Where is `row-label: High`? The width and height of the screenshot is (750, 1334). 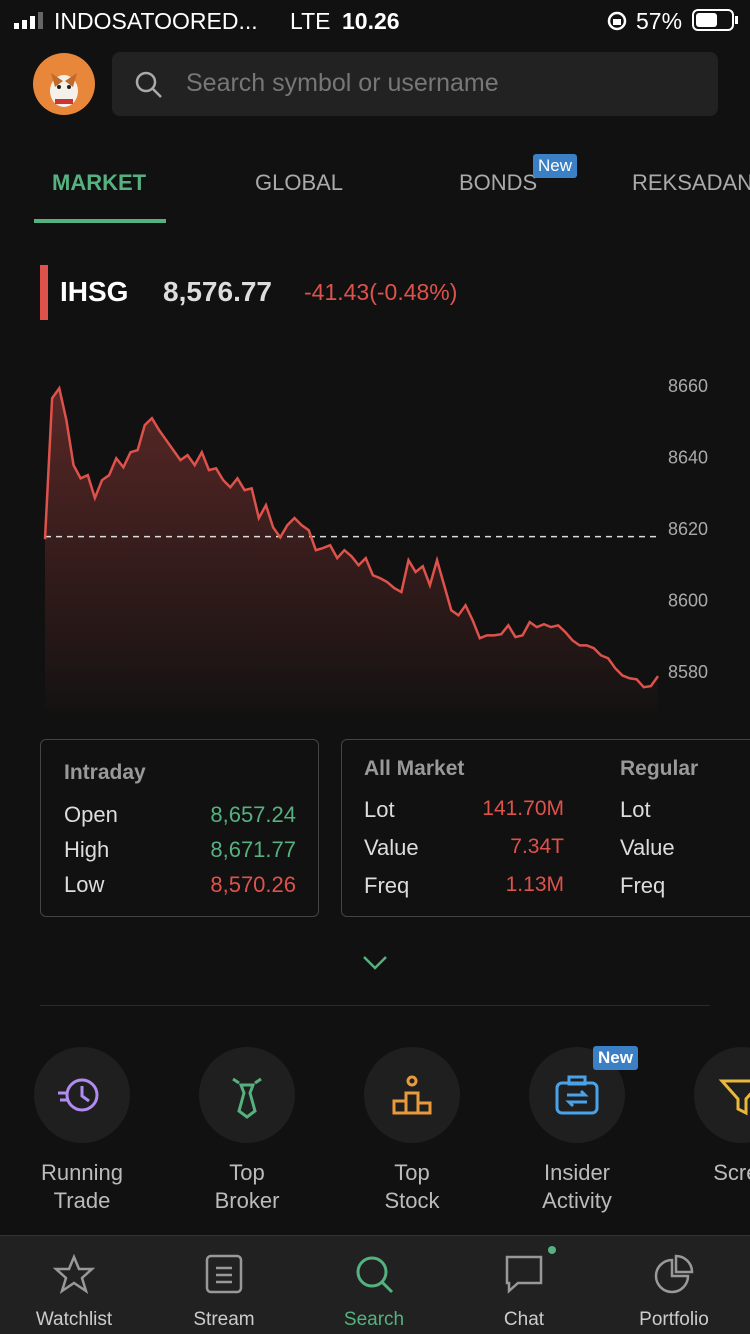 row-label: High is located at coordinates (87, 849).